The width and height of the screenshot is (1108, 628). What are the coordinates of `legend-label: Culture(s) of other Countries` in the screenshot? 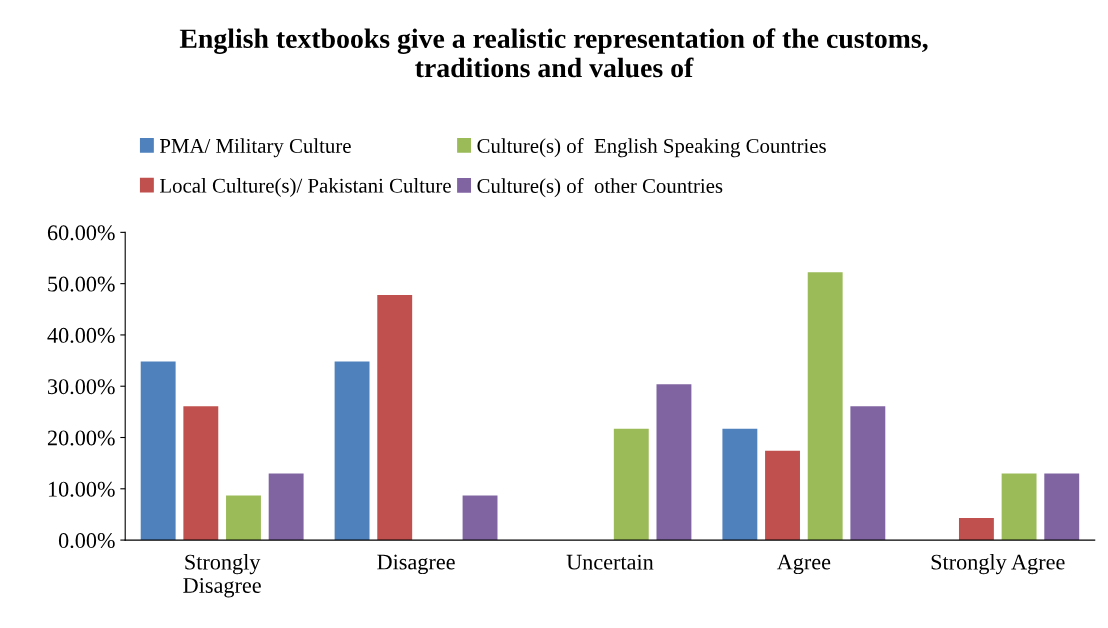 It's located at (600, 188).